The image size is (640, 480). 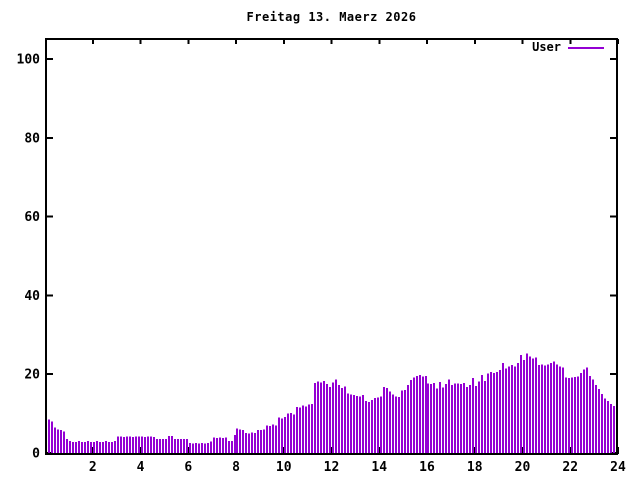 I want to click on y-tick-label: 20, so click(x=32, y=375).